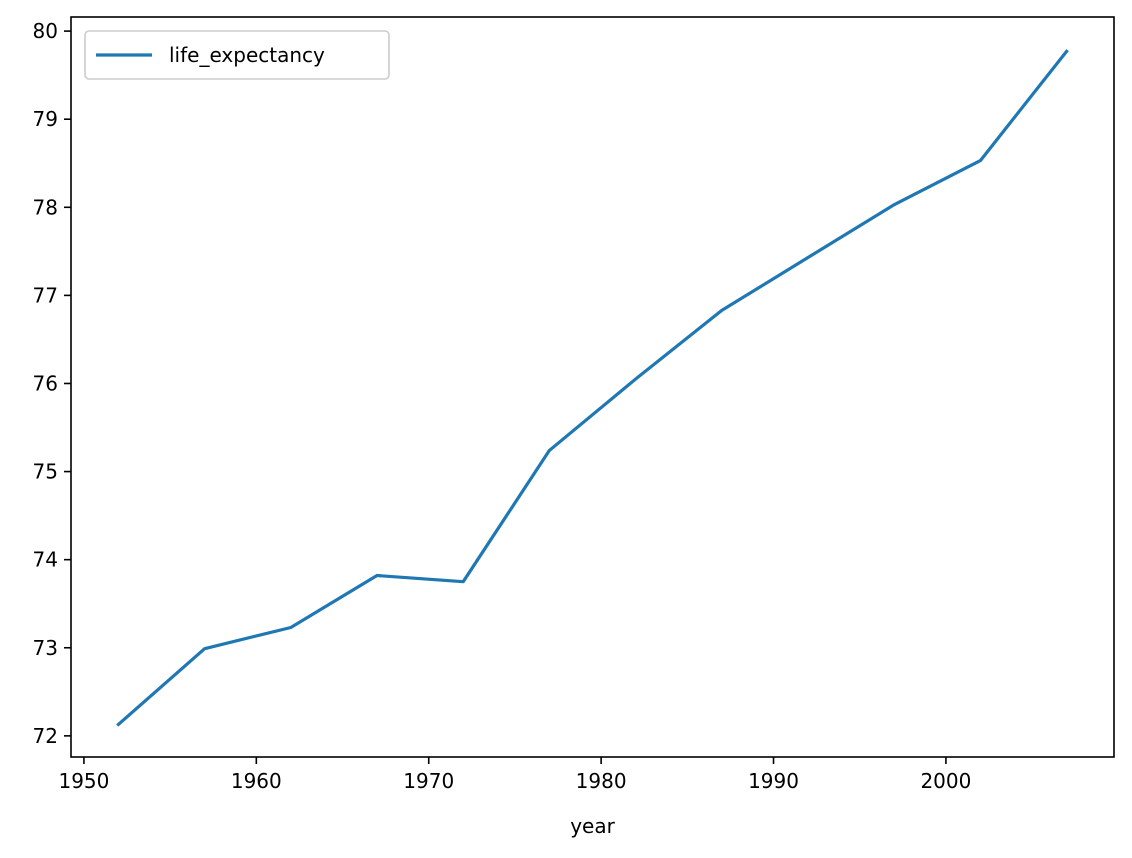 The width and height of the screenshot is (1132, 858). I want to click on legend-box, so click(237, 55).